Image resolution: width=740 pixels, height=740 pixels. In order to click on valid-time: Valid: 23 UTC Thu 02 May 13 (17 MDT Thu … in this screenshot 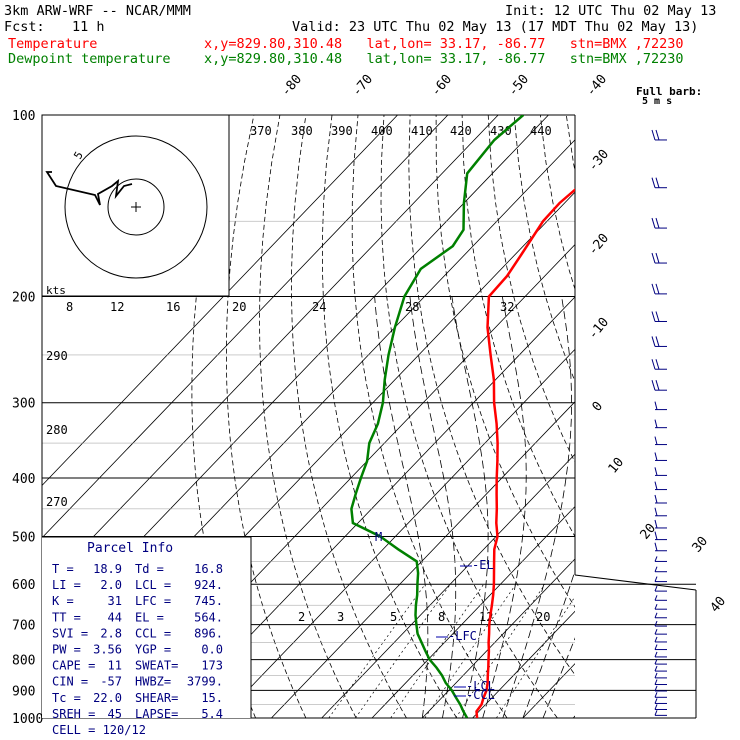, I will do `click(495, 27)`.